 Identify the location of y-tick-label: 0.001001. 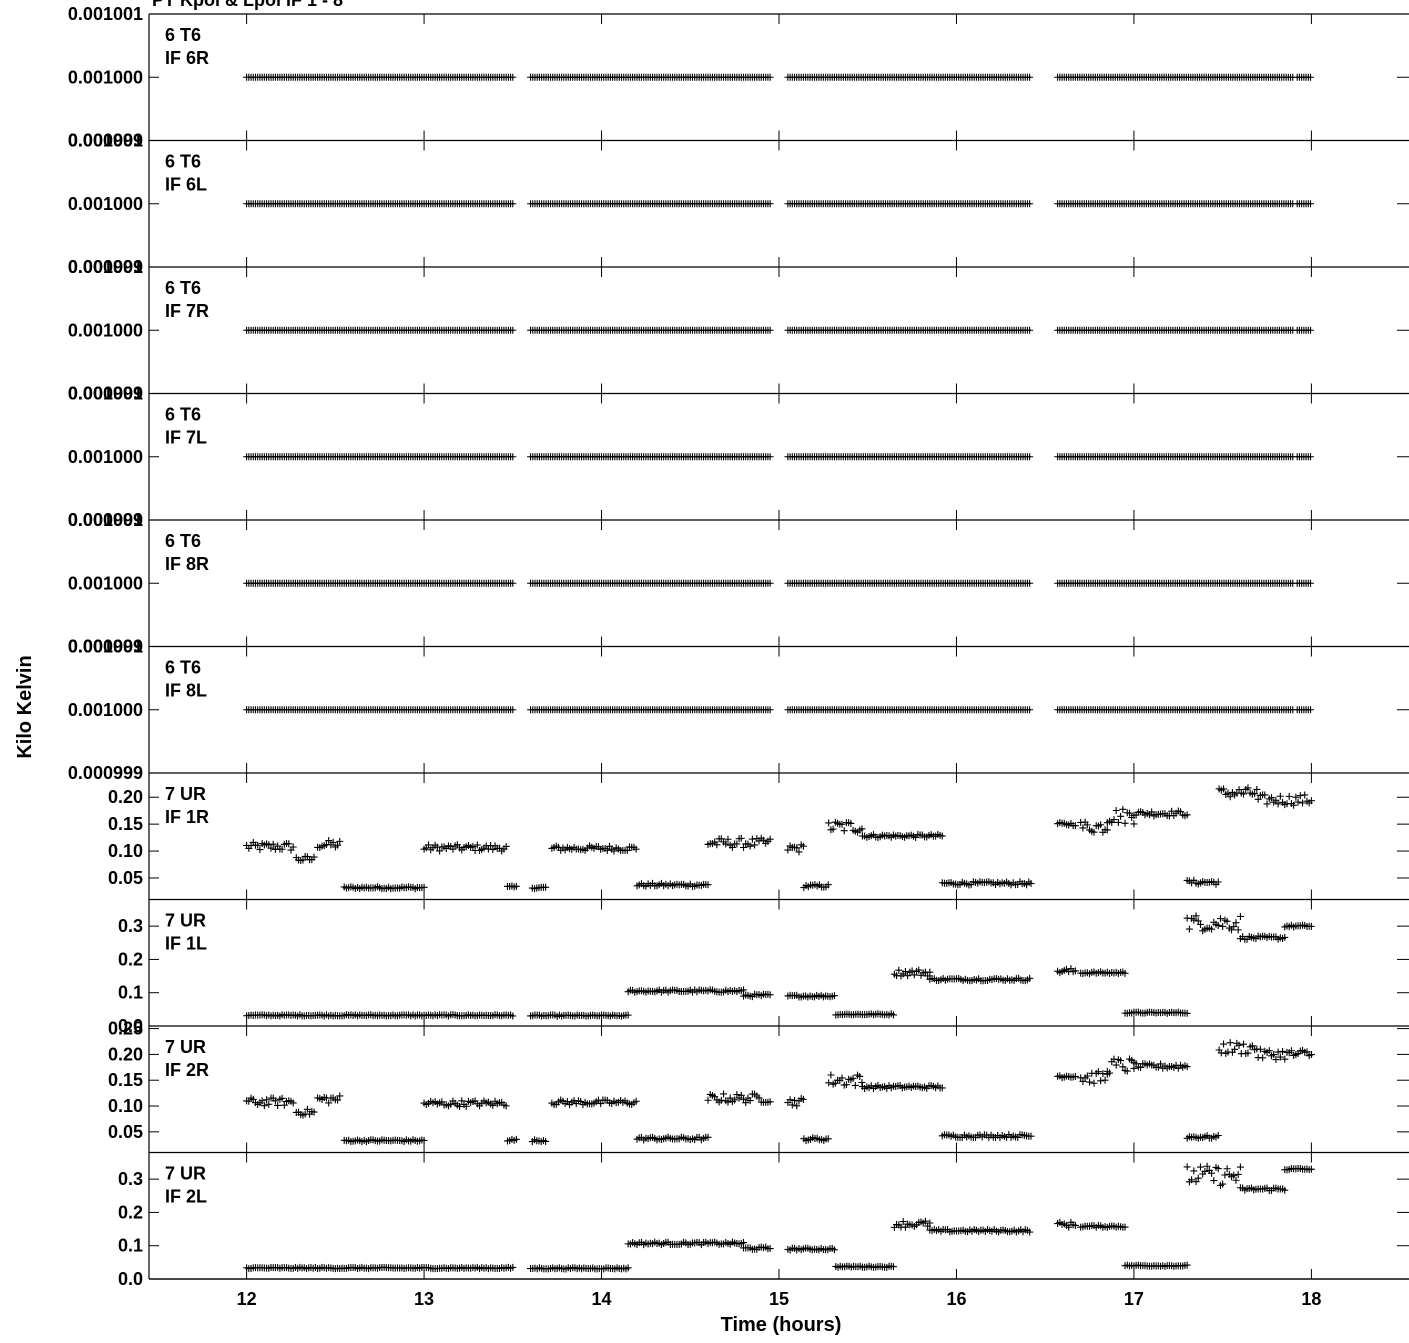
(105, 267).